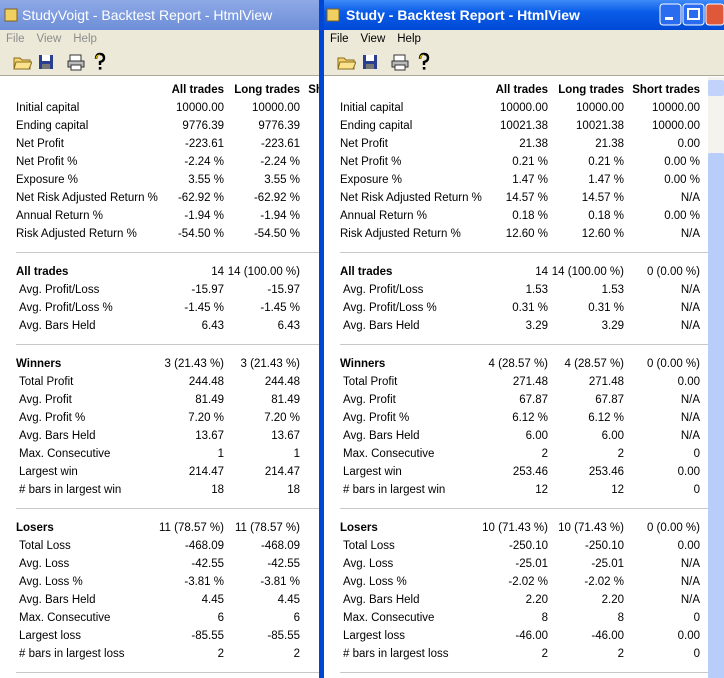 This screenshot has width=724, height=678. I want to click on row-label: Avg. Loss %, so click(51, 582).